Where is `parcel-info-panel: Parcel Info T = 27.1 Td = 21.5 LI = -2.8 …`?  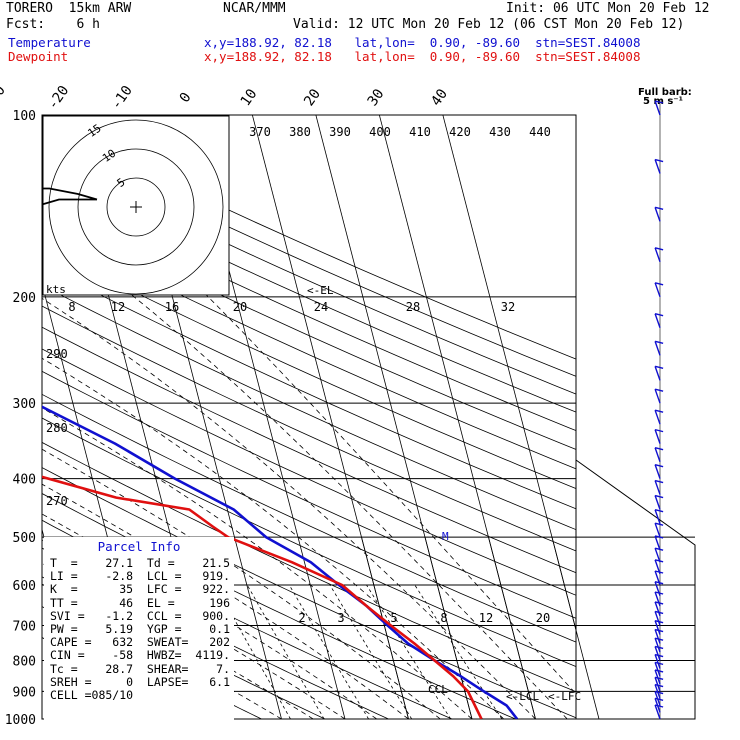
parcel-info-panel: Parcel Info T = 27.1 Td = 21.5 LI = -2.8 … is located at coordinates (139, 632).